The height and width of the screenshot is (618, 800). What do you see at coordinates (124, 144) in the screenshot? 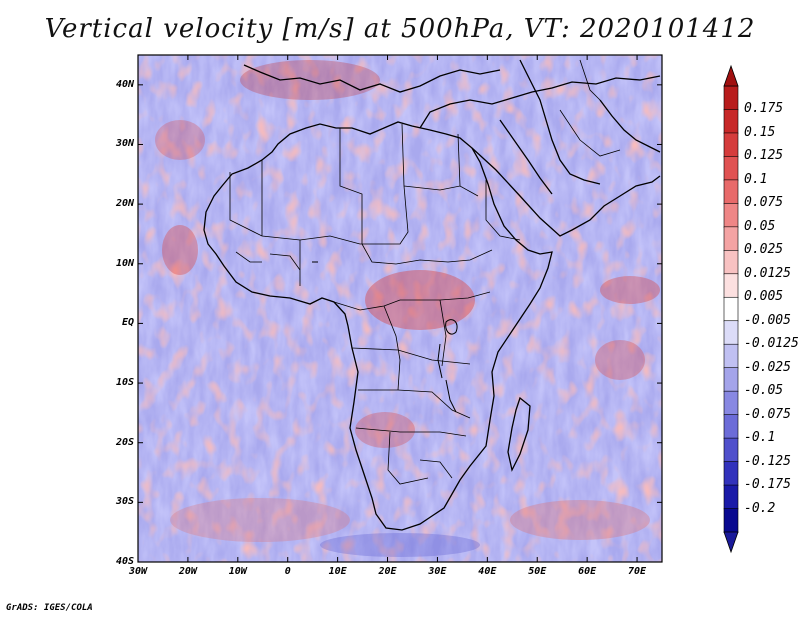
I see `lat-label: 30N` at bounding box center [124, 144].